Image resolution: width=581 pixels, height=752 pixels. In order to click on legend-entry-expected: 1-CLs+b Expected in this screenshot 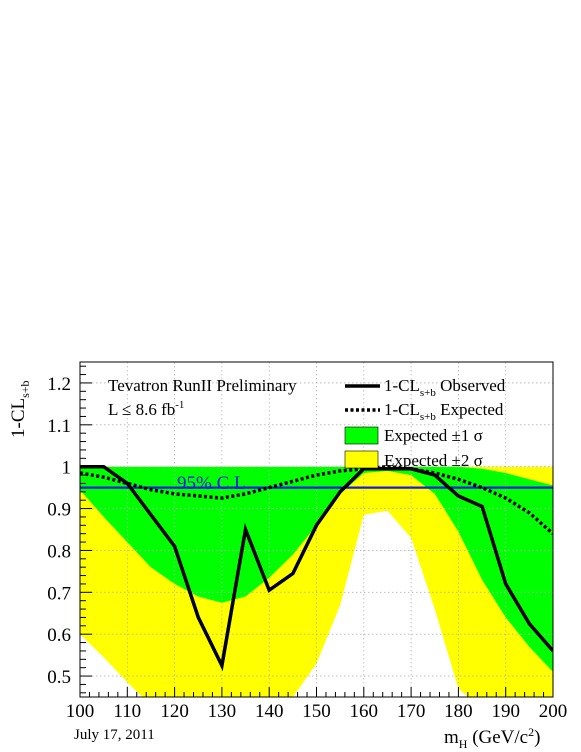, I will do `click(444, 411)`.